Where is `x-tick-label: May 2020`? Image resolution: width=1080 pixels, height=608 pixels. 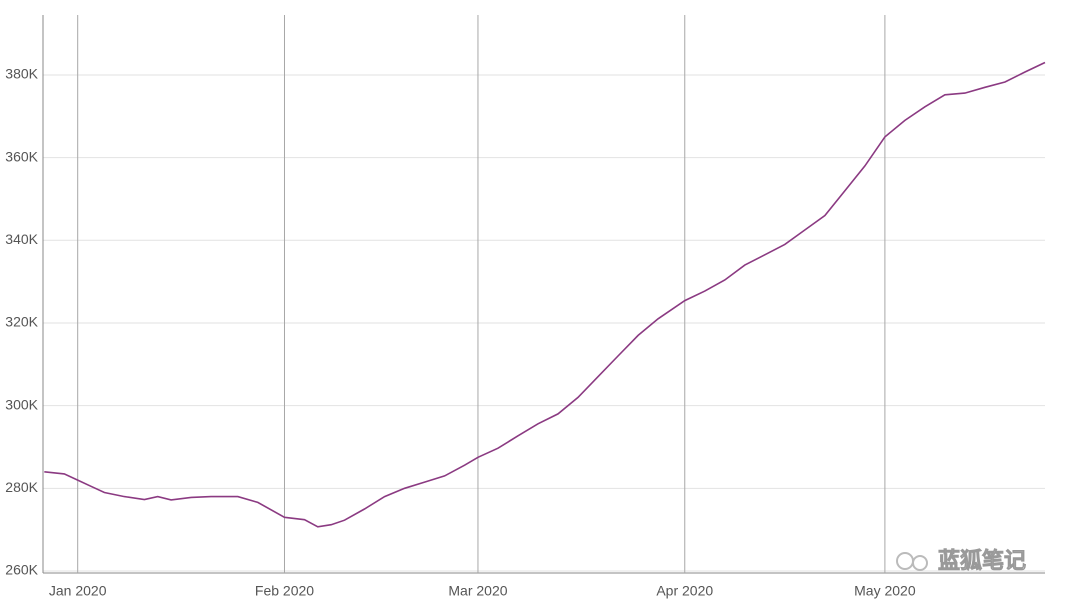 x-tick-label: May 2020 is located at coordinates (885, 591).